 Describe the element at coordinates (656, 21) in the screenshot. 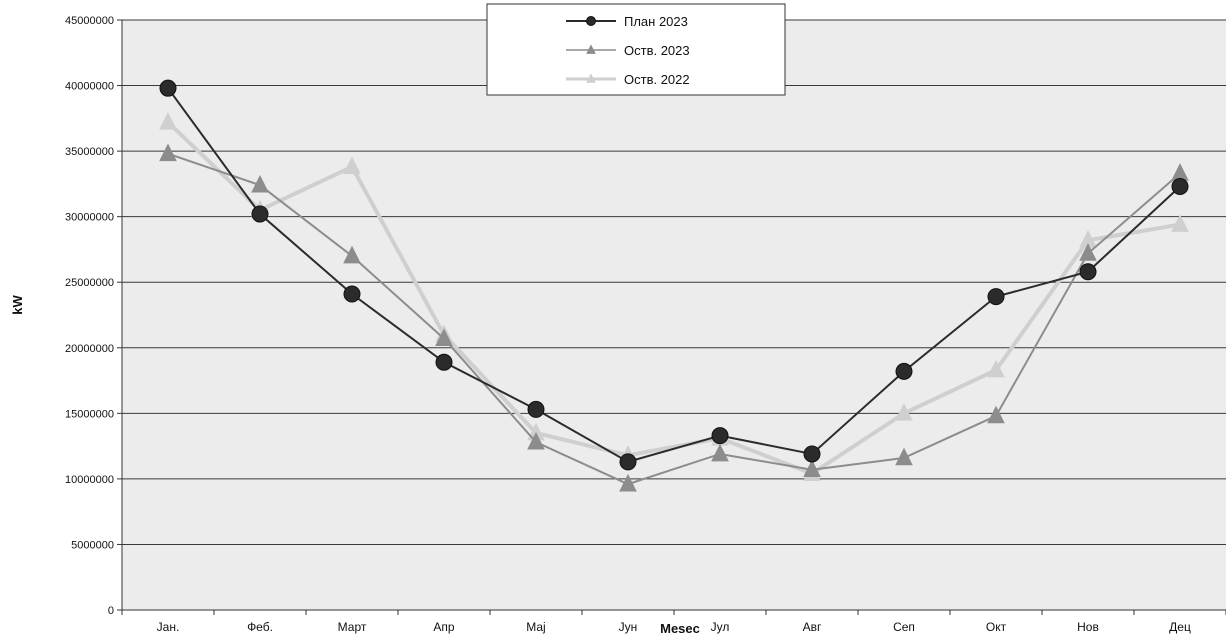

I see `legend-label: План 2023` at that location.